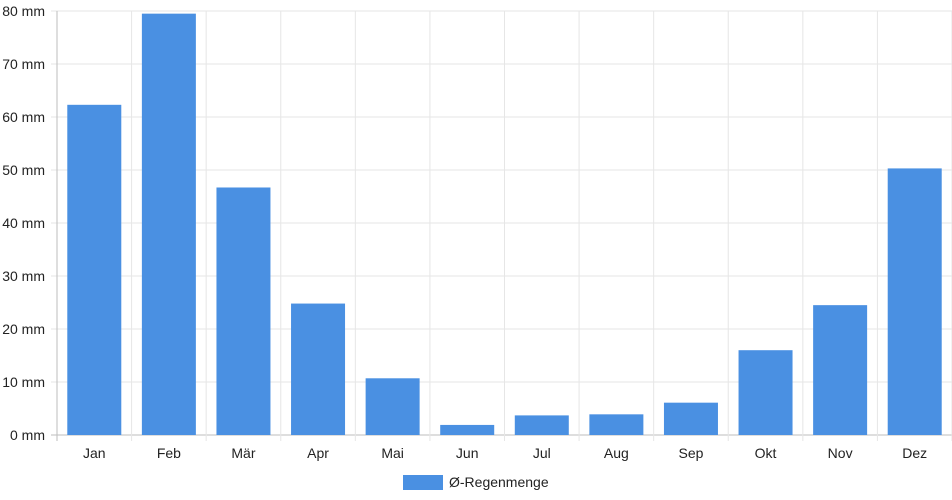 This screenshot has height=500, width=952. I want to click on y-tick-label: 70 mm, so click(23, 64).